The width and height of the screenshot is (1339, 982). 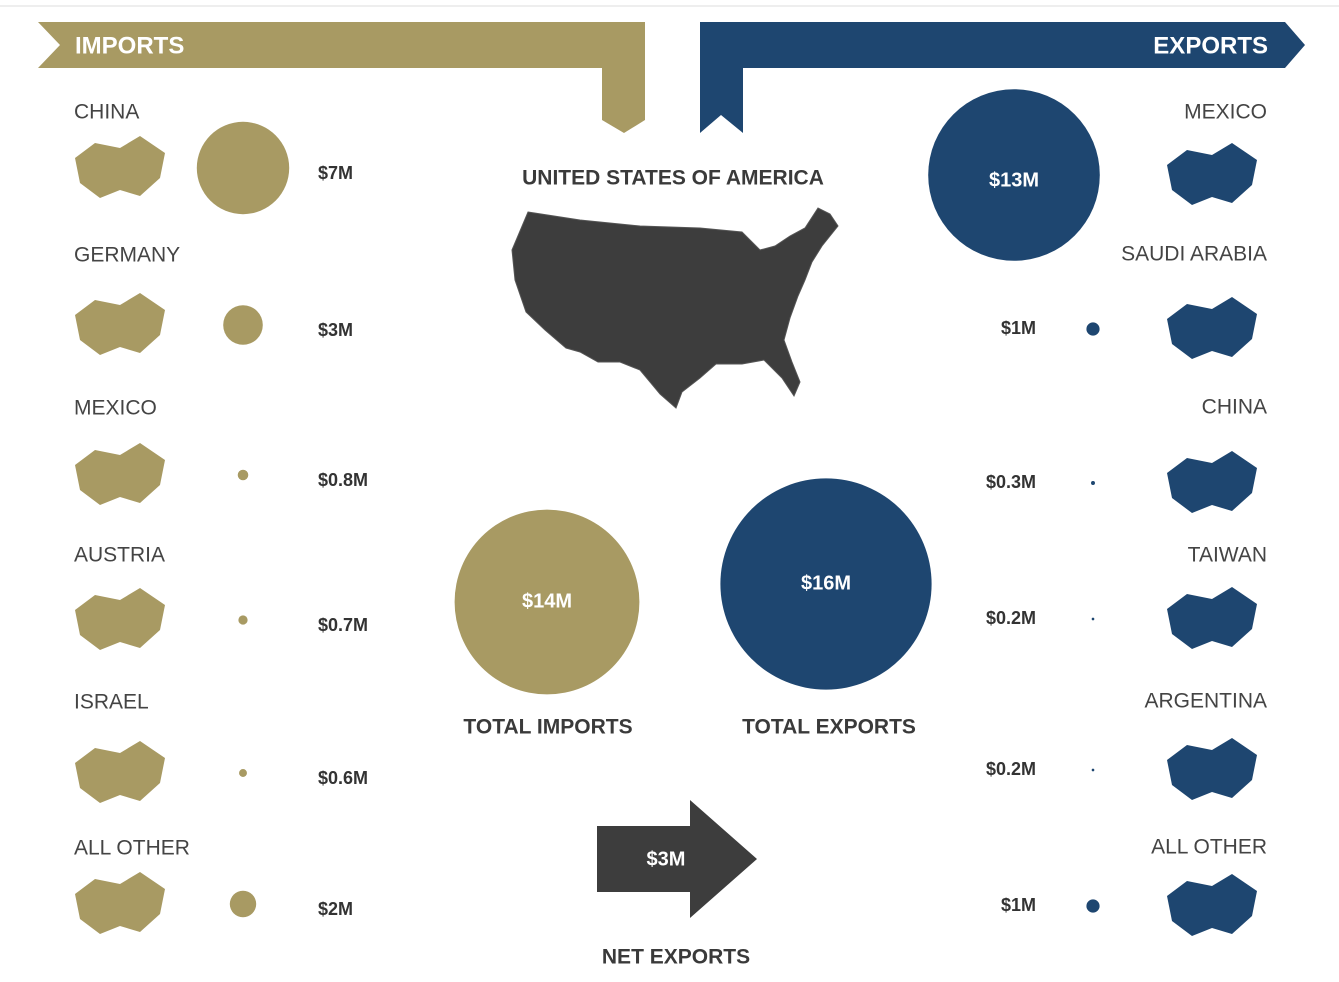 I want to click on imports-banner, so click(x=341, y=77).